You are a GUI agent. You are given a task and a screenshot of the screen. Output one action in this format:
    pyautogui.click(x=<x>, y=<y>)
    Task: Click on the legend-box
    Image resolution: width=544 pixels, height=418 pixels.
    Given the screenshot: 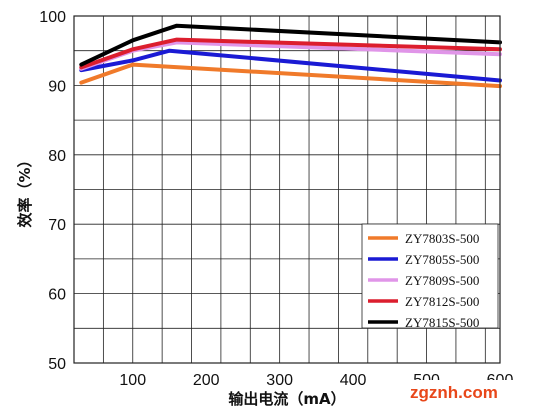 What is the action you would take?
    pyautogui.click(x=430, y=276)
    